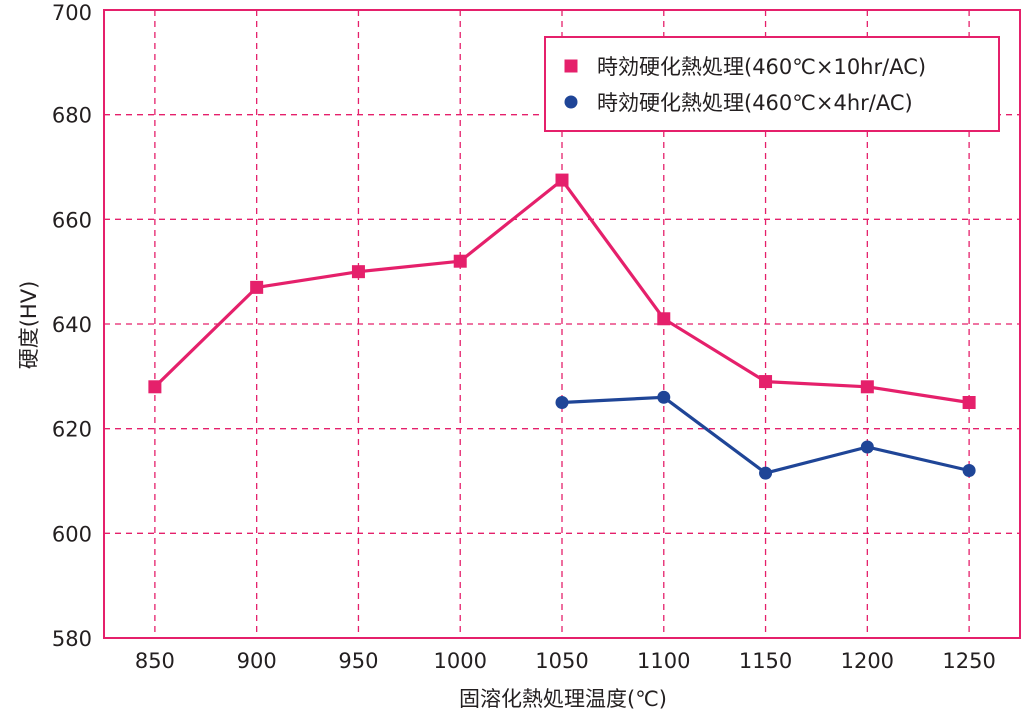 The height and width of the screenshot is (721, 1024). Describe the element at coordinates (72, 639) in the screenshot. I see `y-tick-label: 580` at that location.